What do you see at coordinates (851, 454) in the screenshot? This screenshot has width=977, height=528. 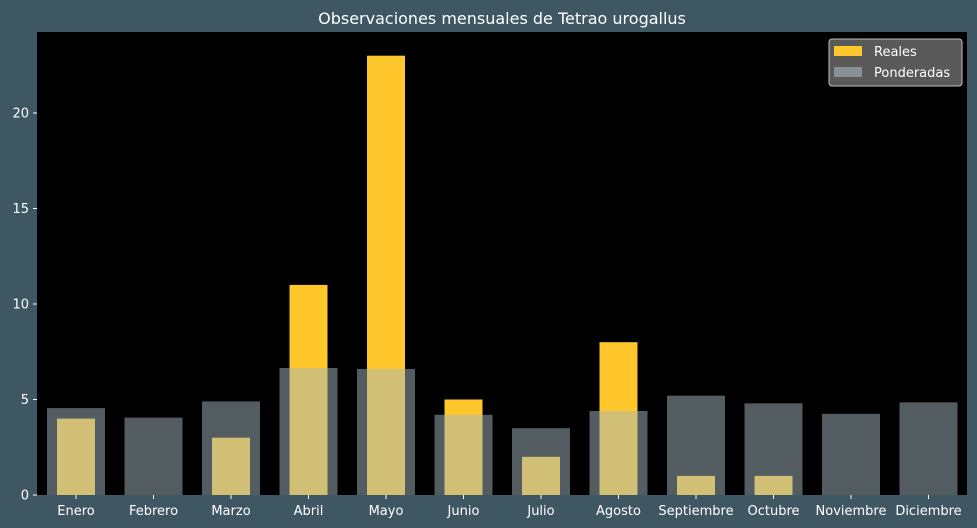 I see `bar-ponderadas-noviembre` at bounding box center [851, 454].